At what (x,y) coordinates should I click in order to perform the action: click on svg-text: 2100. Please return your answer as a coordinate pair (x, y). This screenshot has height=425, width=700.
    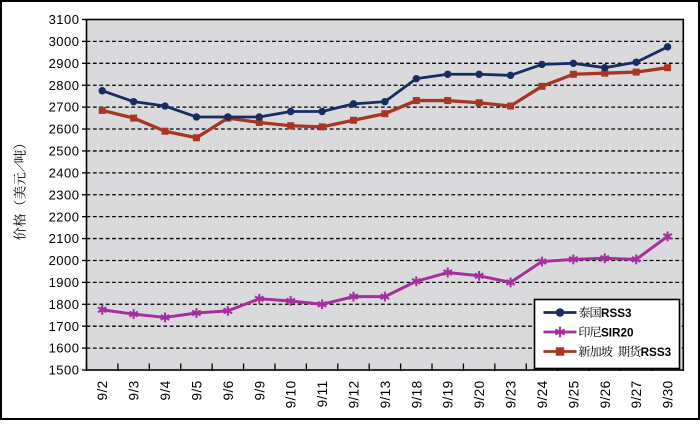
    Looking at the image, I should click on (64, 238).